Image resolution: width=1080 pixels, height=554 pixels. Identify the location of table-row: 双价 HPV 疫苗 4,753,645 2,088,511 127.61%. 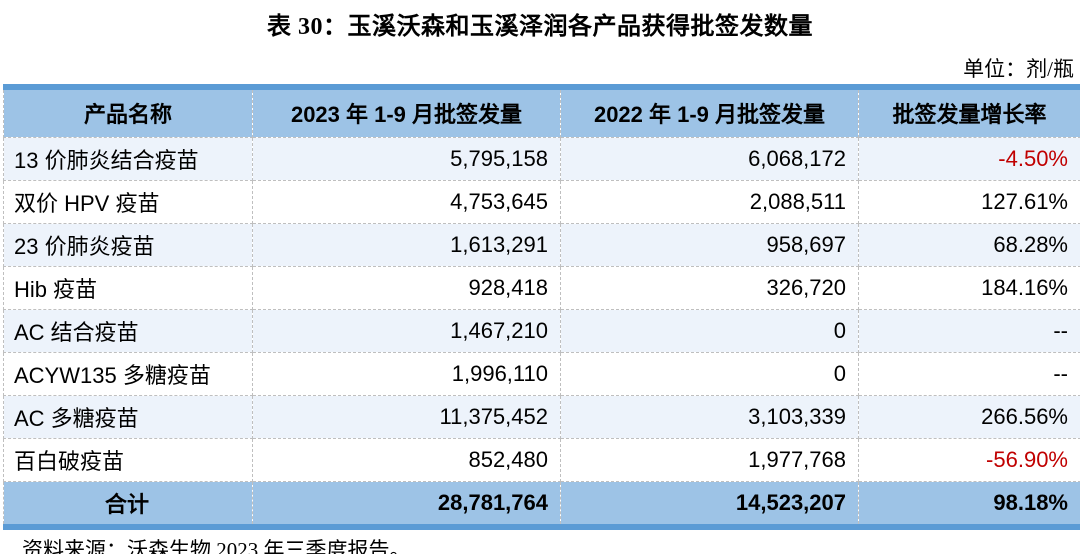
(541, 202).